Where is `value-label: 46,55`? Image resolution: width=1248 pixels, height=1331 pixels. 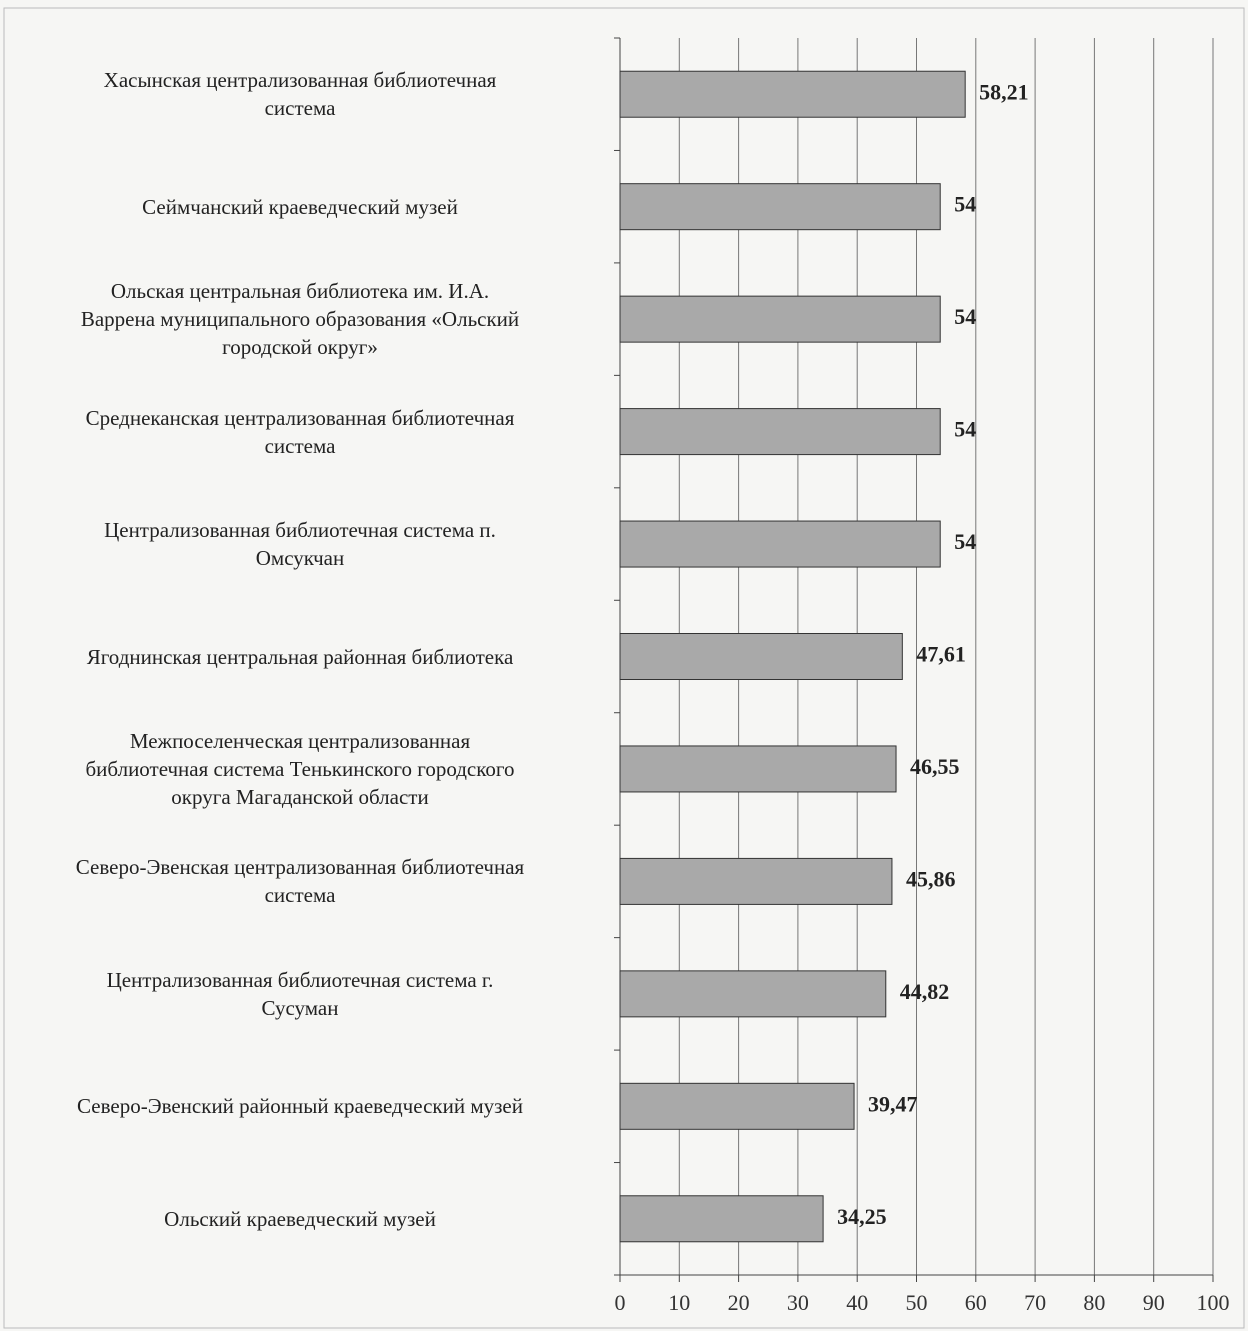 value-label: 46,55 is located at coordinates (935, 766).